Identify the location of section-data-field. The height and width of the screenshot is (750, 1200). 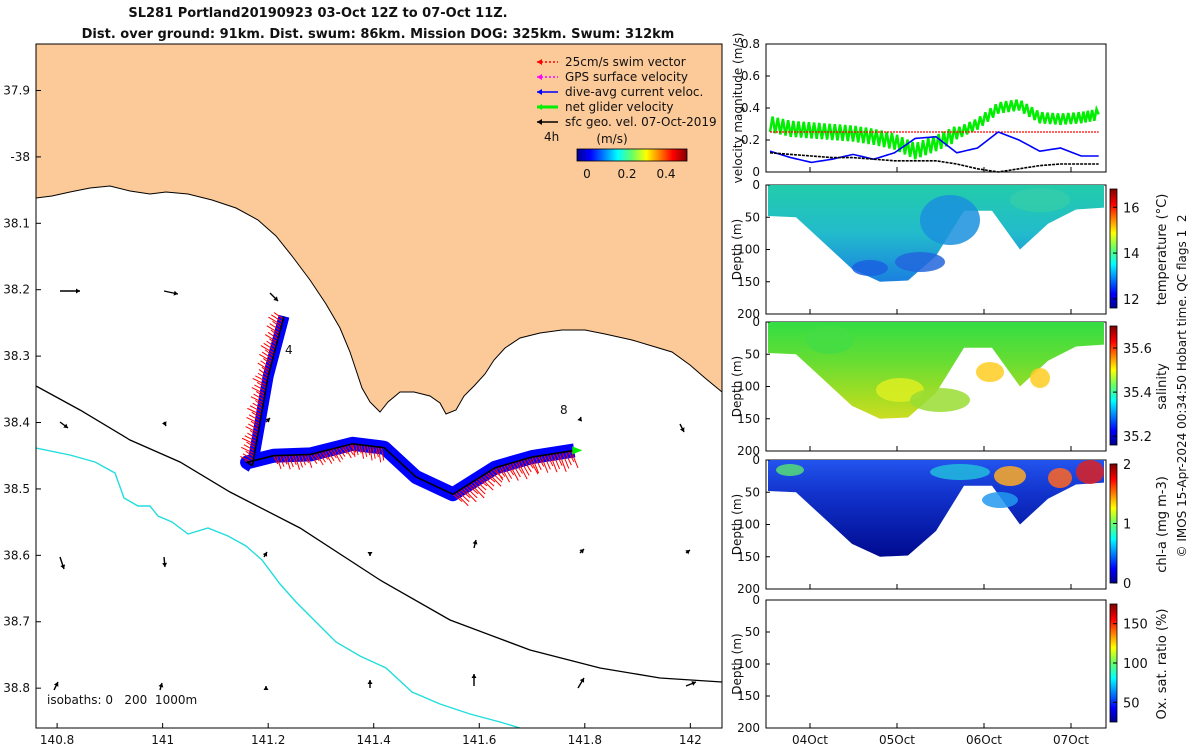
(936, 508).